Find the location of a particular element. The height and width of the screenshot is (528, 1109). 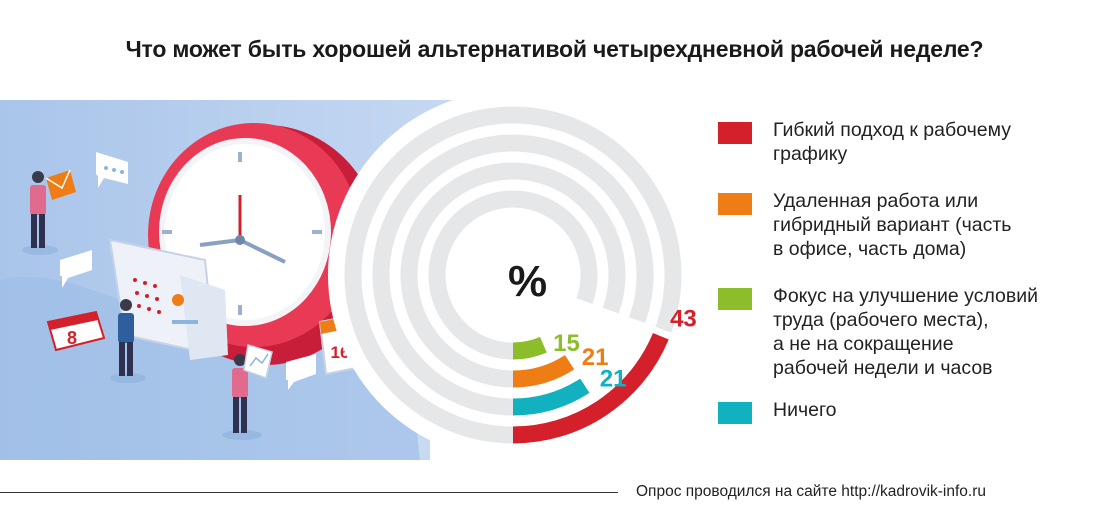

legend-label: Гибкий подход к рабочему графику is located at coordinates (892, 142).